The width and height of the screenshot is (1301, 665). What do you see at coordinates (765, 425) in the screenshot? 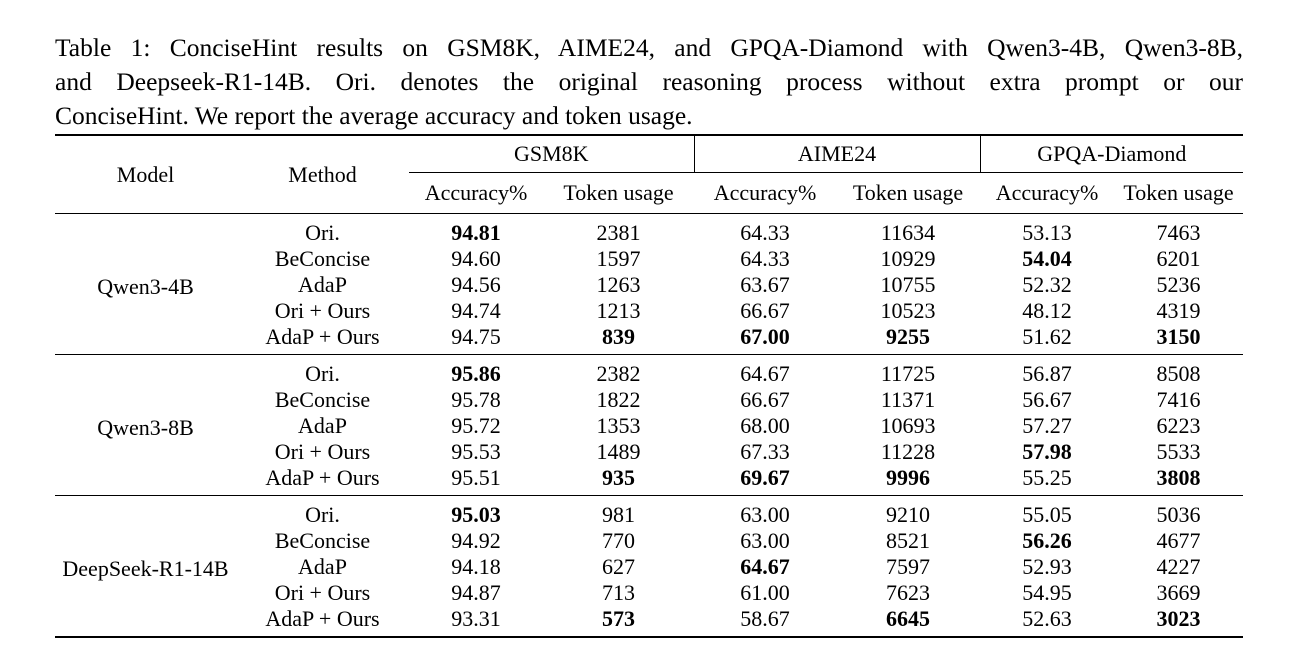
I see `value-cell: 68.00` at bounding box center [765, 425].